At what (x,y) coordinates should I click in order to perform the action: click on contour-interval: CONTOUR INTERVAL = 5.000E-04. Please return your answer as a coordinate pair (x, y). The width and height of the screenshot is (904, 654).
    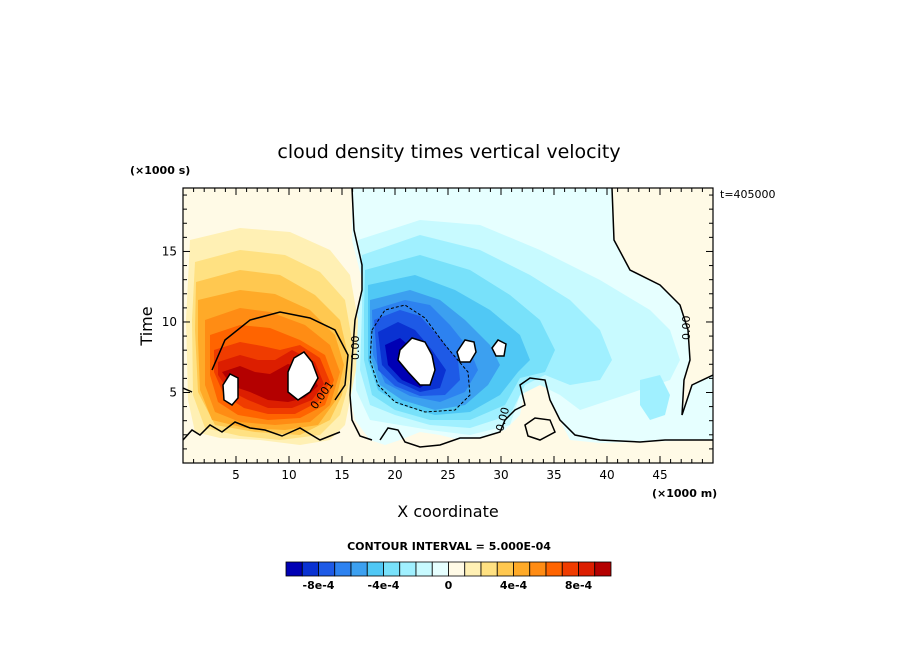
    Looking at the image, I should click on (449, 546).